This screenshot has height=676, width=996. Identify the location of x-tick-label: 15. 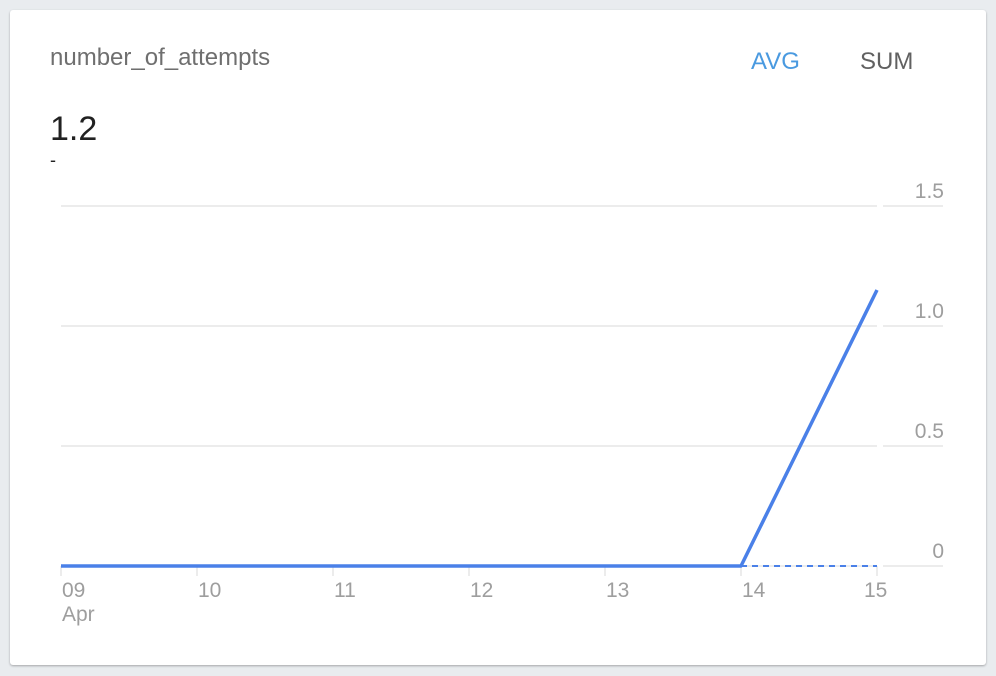
(875, 590).